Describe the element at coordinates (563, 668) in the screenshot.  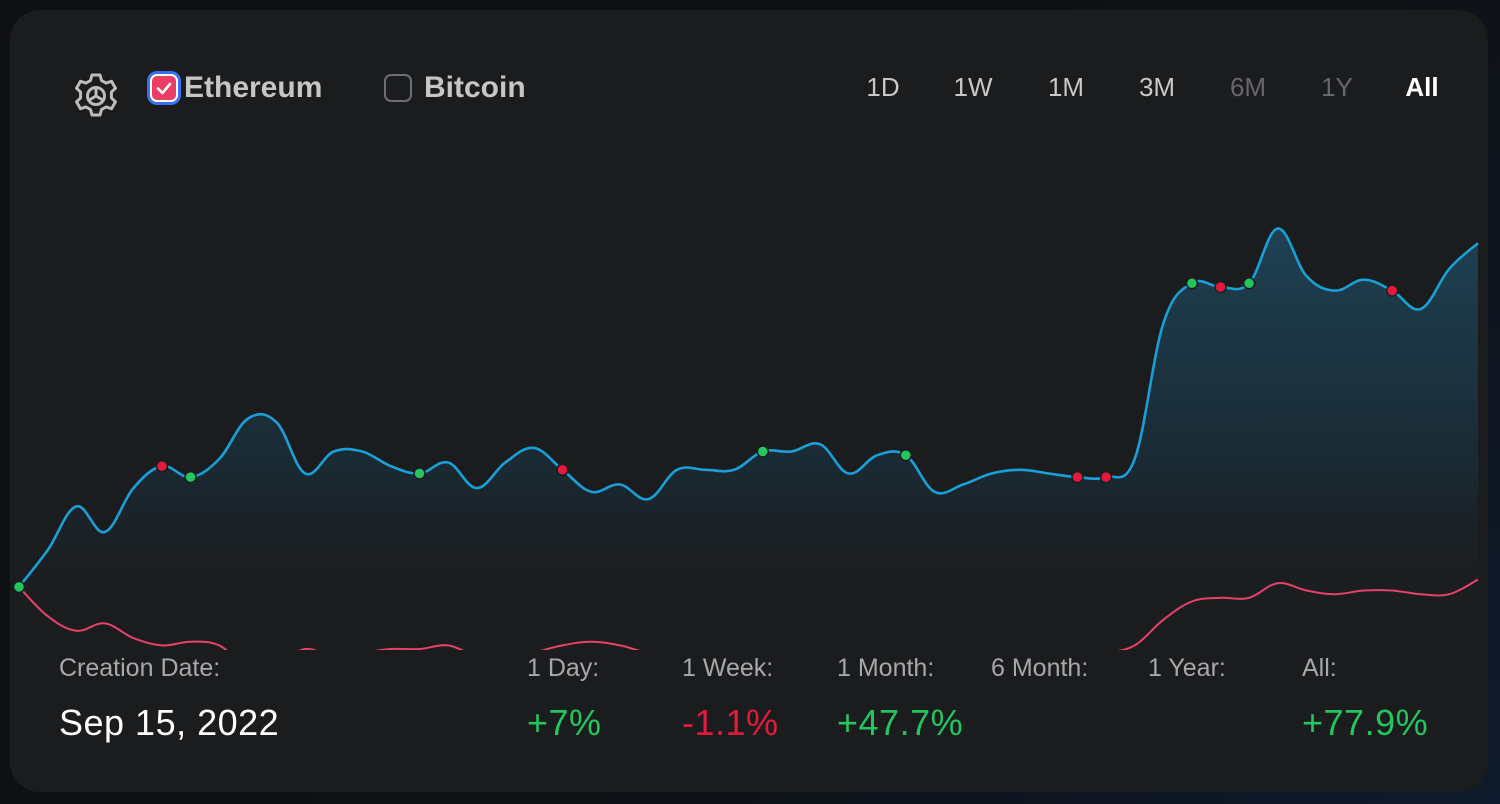
I see `stat-1-day-label: 1 Day:` at that location.